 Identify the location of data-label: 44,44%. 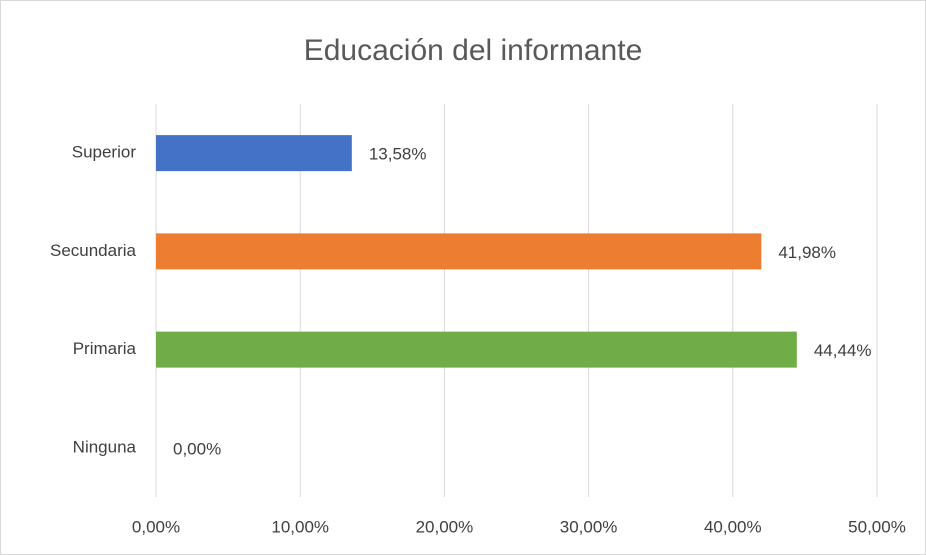
(843, 350).